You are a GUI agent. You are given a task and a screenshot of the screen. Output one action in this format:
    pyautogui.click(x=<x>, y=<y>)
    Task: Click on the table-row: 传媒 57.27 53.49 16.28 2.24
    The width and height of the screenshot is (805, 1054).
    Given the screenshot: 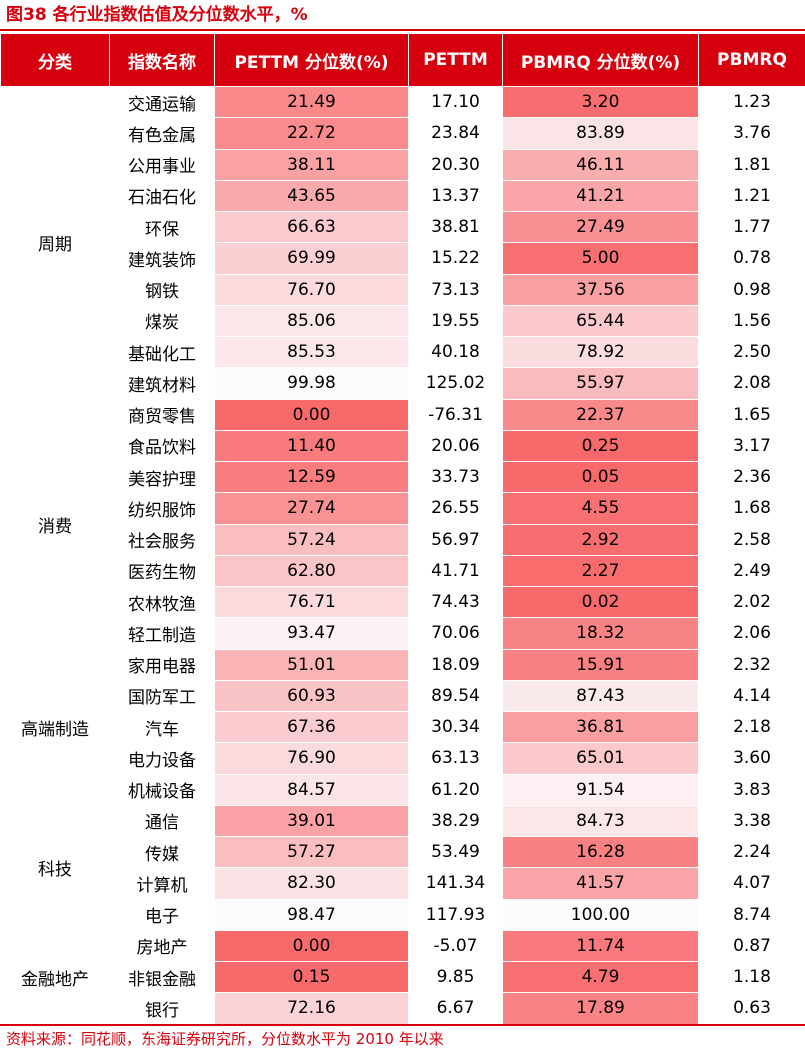 What is the action you would take?
    pyautogui.click(x=403, y=852)
    